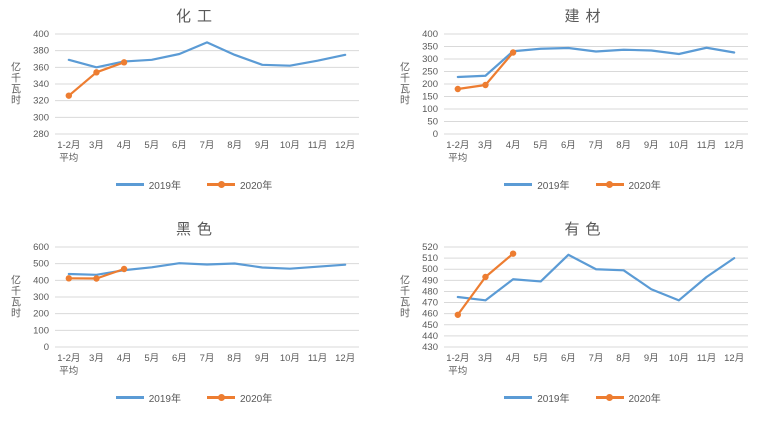 The height and width of the screenshot is (426, 777). What do you see at coordinates (457, 358) in the screenshot?
I see `x-tick-label: 1-2月` at bounding box center [457, 358].